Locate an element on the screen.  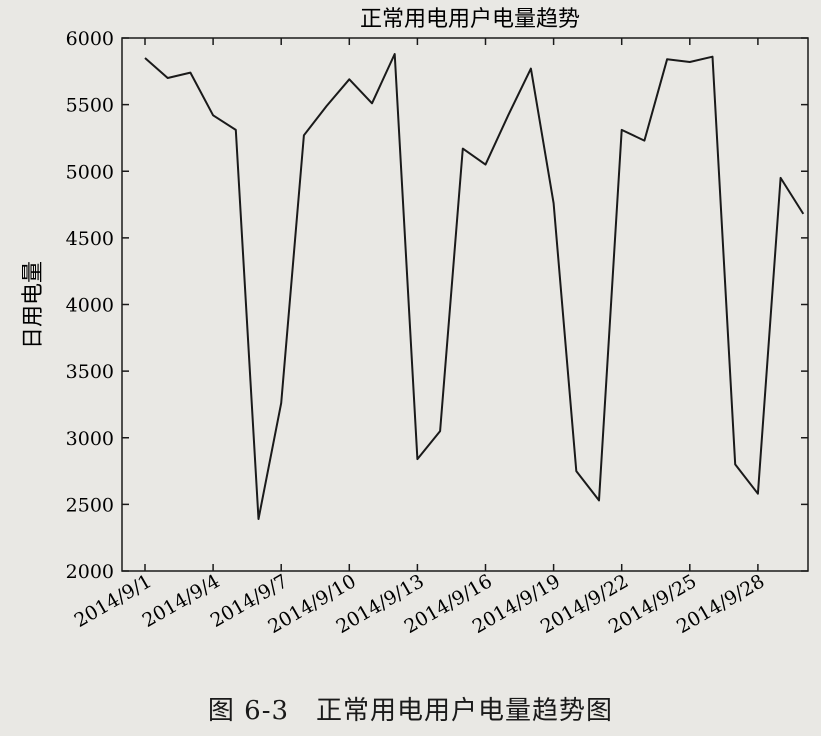
y-tick-label: 3500 is located at coordinates (90, 372).